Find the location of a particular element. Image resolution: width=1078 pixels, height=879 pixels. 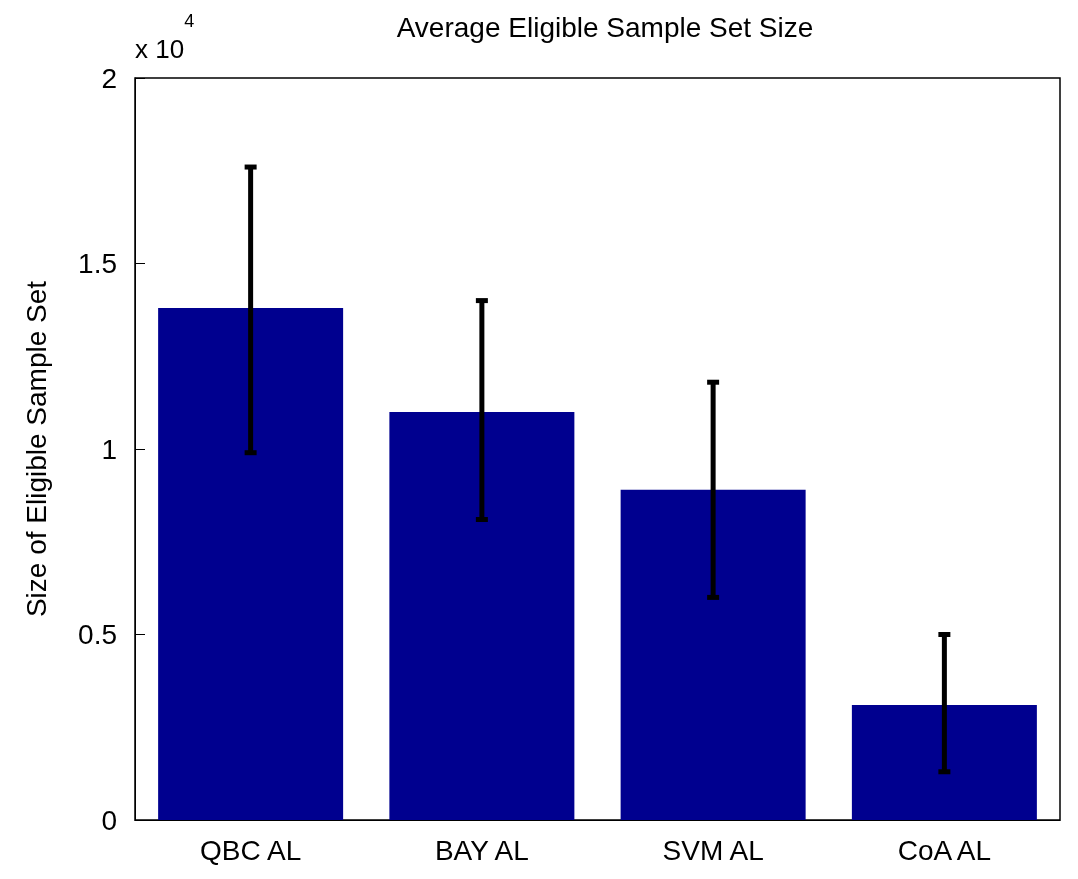

y-tick-label: 0 is located at coordinates (109, 820).